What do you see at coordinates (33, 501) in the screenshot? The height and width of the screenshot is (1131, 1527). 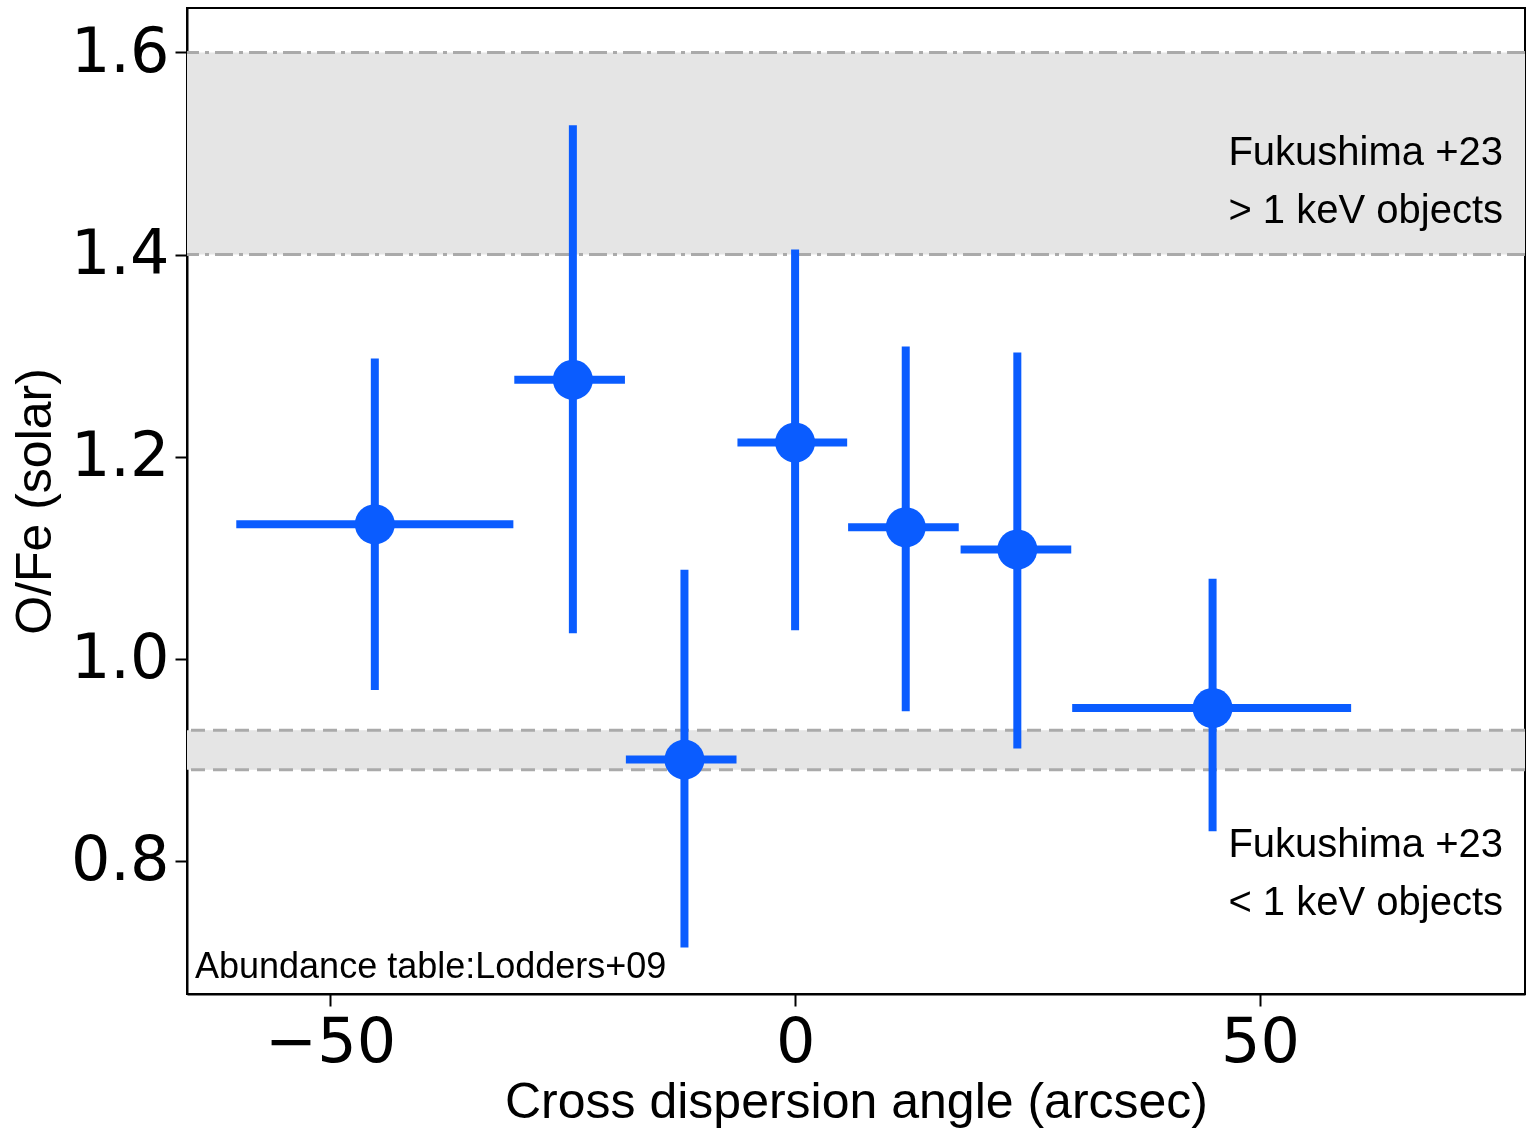 I see `y-axis-title: O/Fe (solar)` at bounding box center [33, 501].